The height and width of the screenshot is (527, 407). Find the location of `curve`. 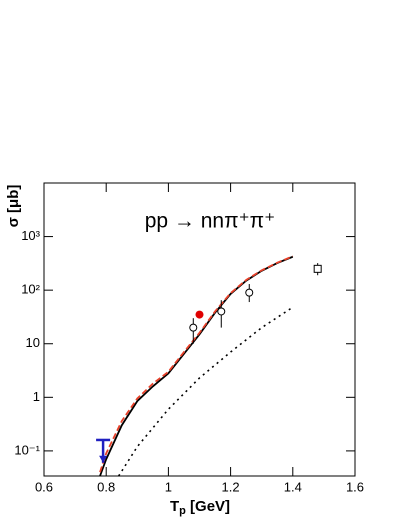

curve is located at coordinates (205, 391).